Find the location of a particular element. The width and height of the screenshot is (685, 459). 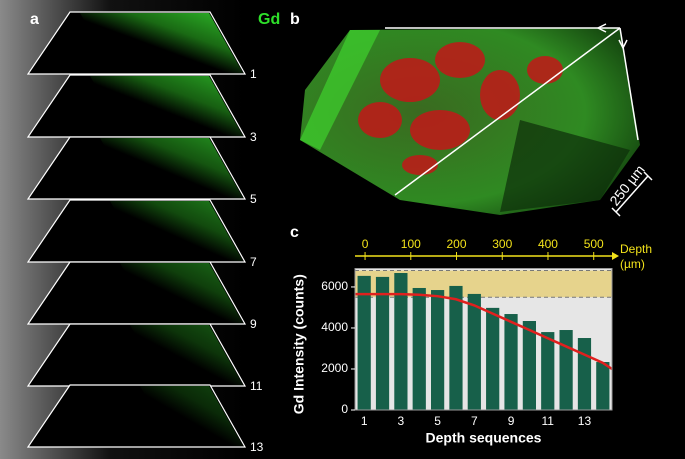

y-tick-label: 0 is located at coordinates (344, 409).